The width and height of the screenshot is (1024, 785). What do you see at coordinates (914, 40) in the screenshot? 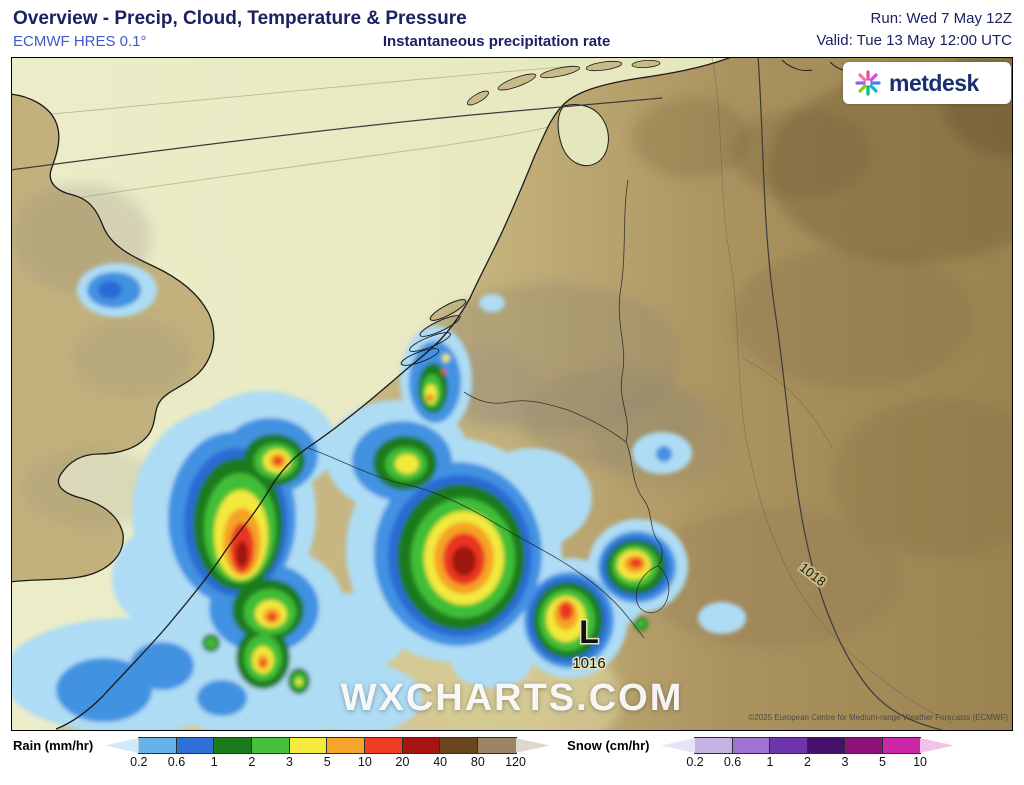
I see `valid-label: Valid: Tue 13 May 12:00 UTC` at bounding box center [914, 40].